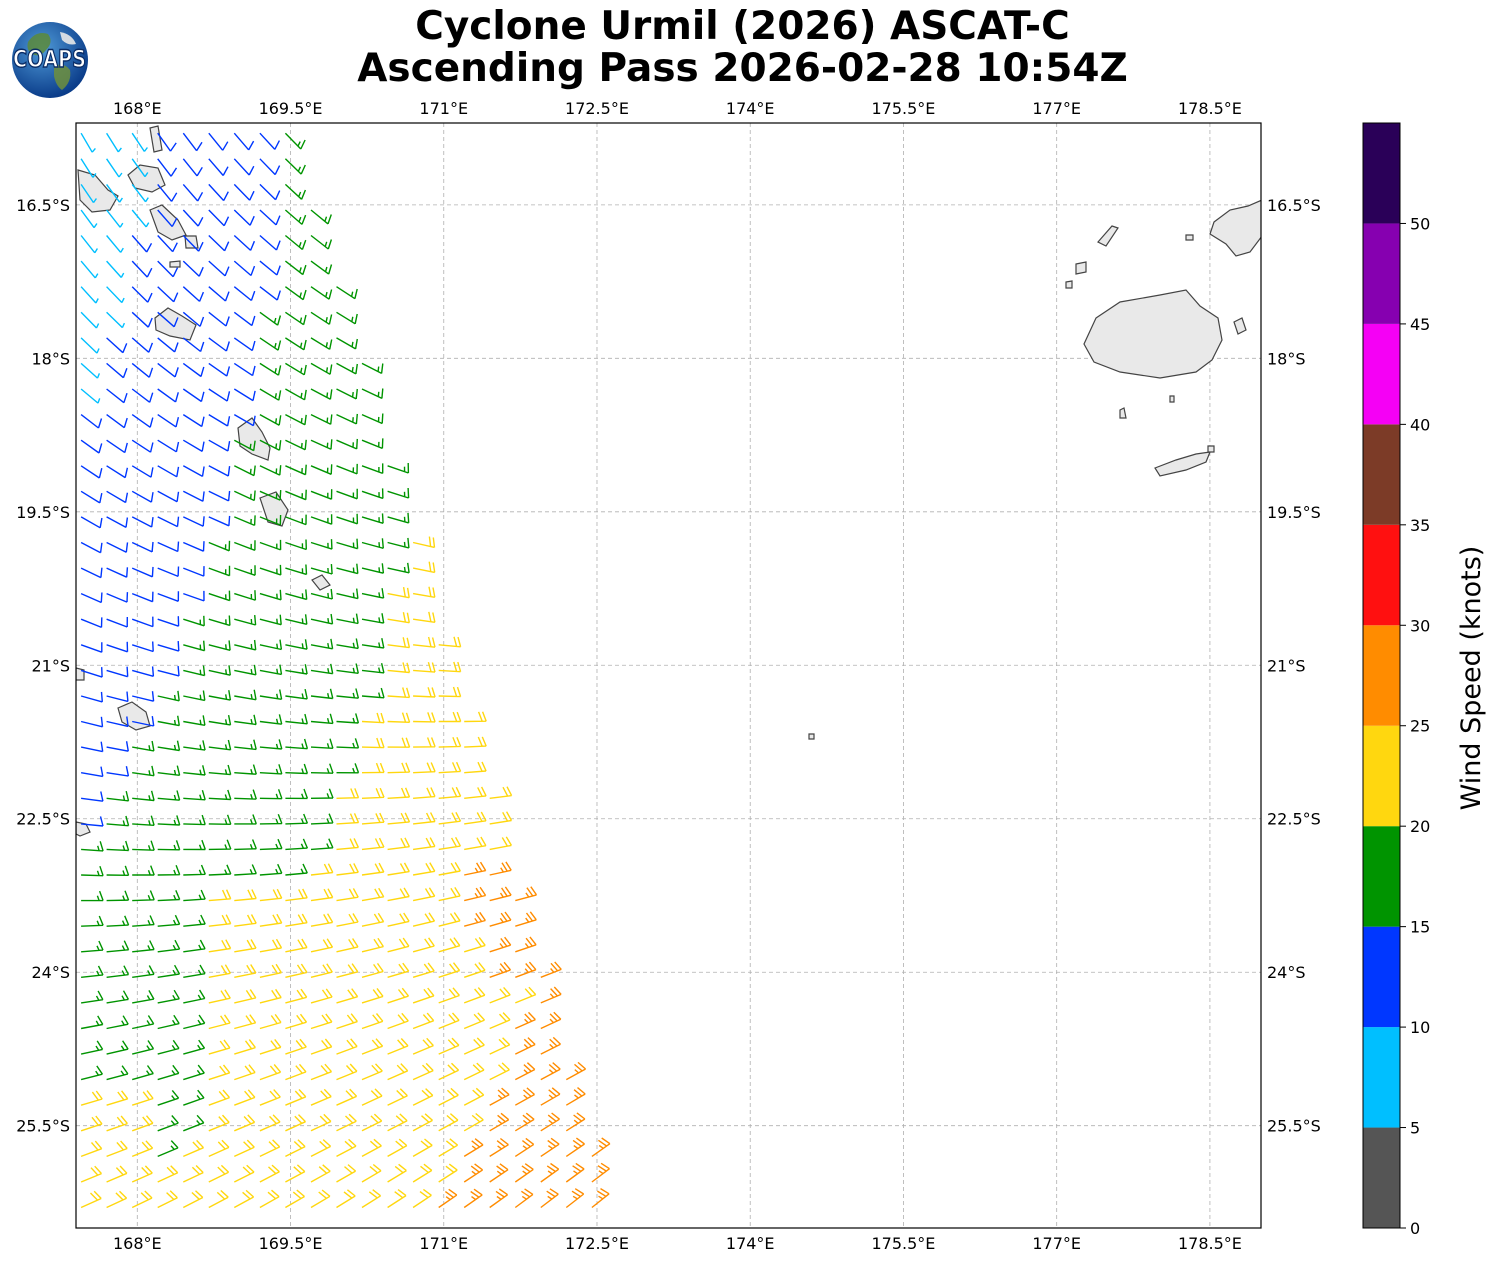 The width and height of the screenshot is (1499, 1264). What do you see at coordinates (1294, 512) in the screenshot?
I see `lat-tick-label-right: 19.5°S` at bounding box center [1294, 512].